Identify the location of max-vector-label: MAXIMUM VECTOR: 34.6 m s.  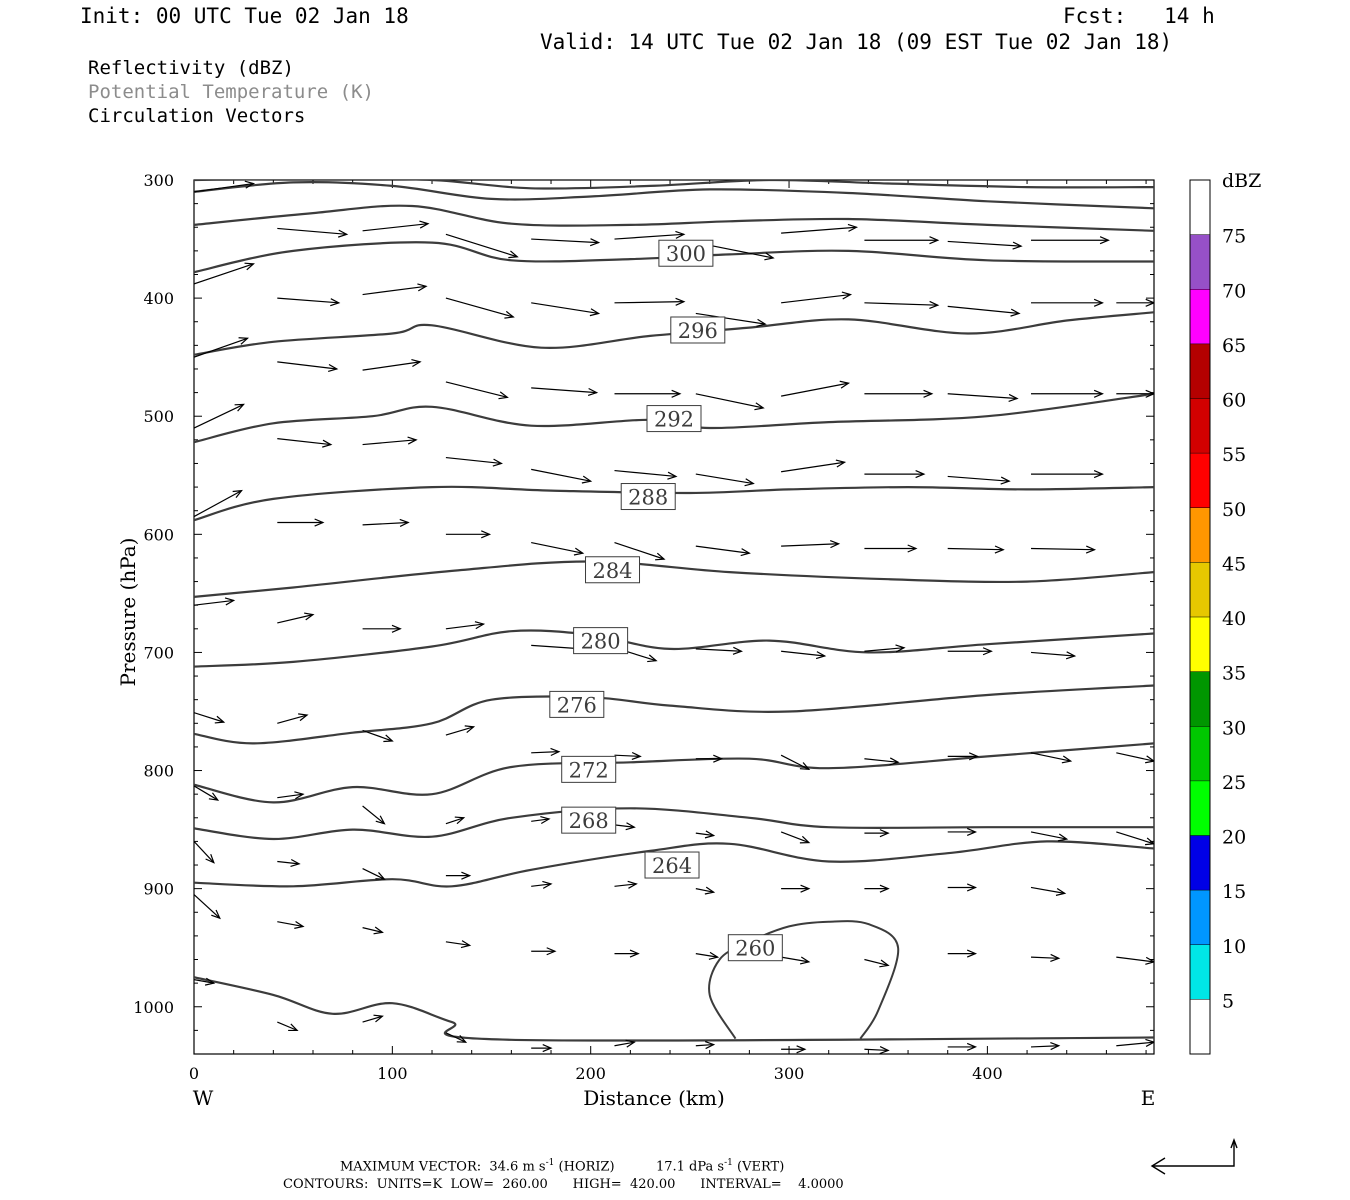
(443, 1167).